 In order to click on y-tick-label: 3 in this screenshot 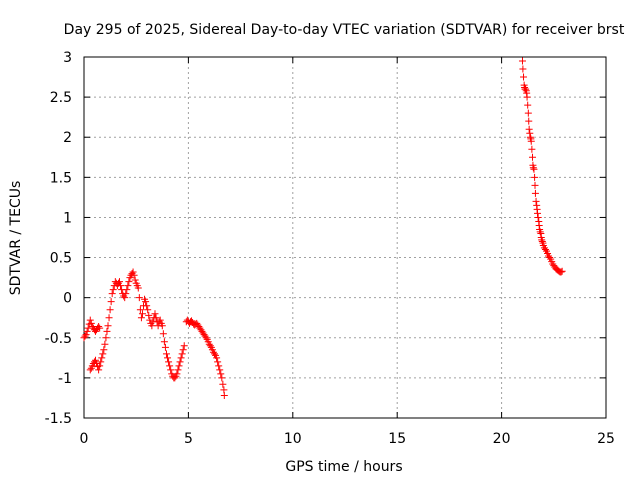, I will do `click(67, 58)`.